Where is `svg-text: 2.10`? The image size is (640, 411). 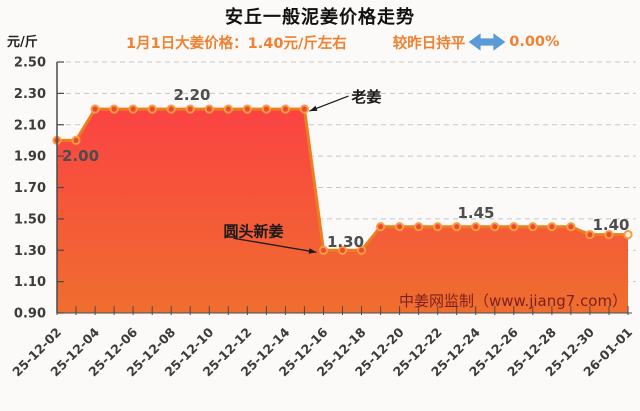 svg-text: 2.10 is located at coordinates (30, 125).